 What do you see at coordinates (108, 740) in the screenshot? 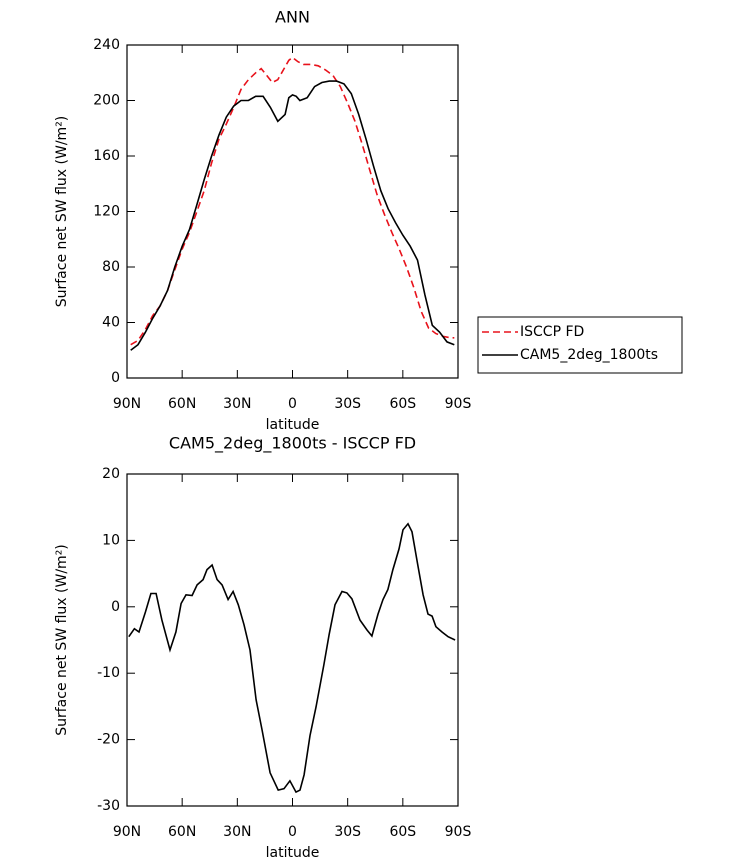
I see `y-tick-label: -20` at bounding box center [108, 740].